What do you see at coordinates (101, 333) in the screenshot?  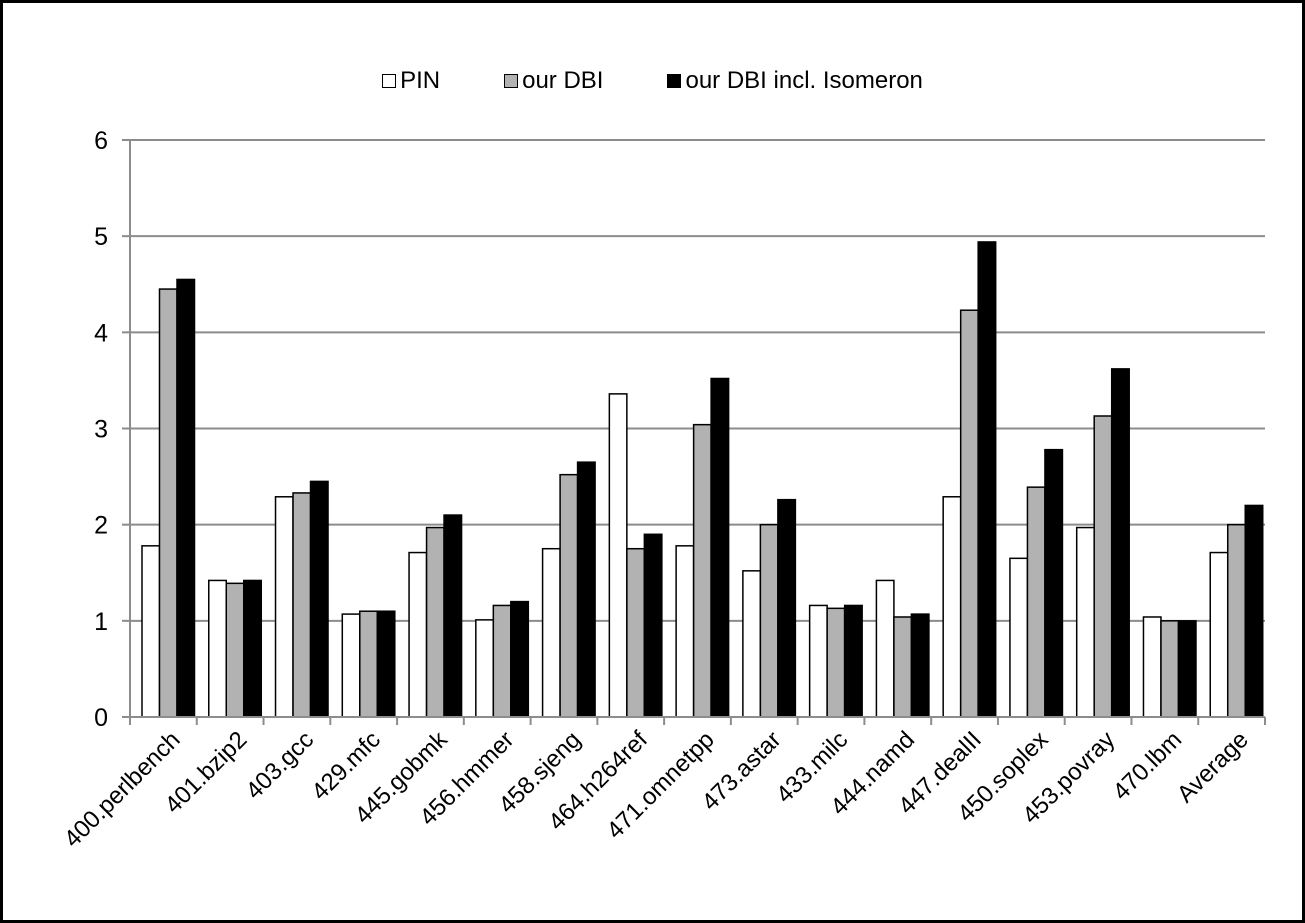 I see `y-tick-label: 4` at bounding box center [101, 333].